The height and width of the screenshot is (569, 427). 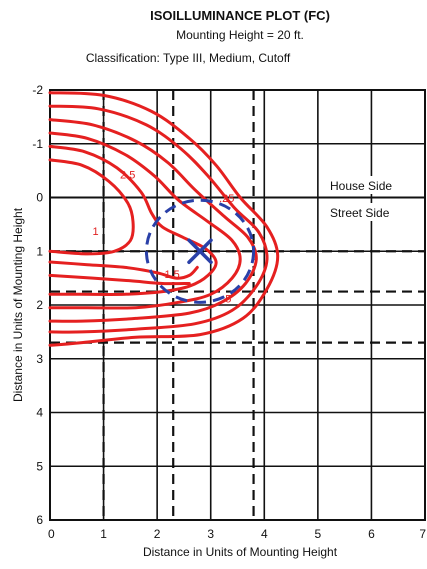 I want to click on y-tick-label-5: 5, so click(x=39, y=466).